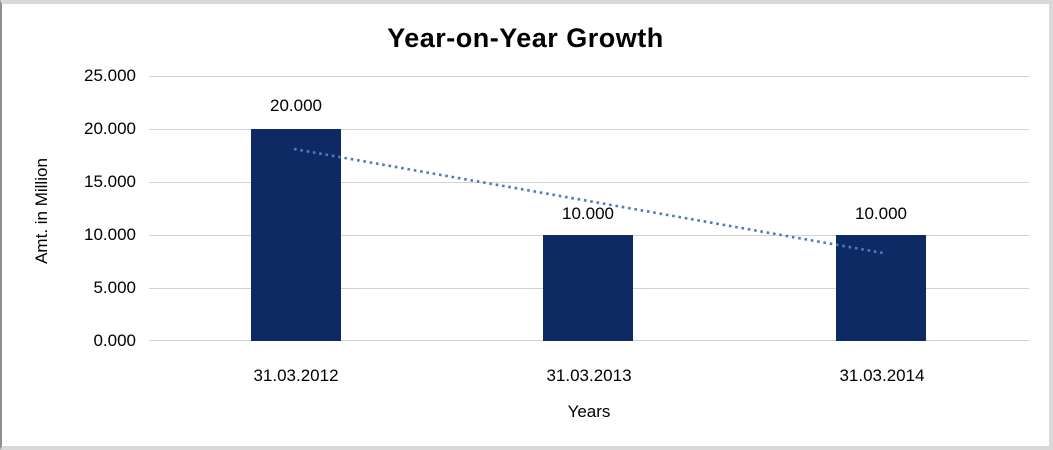  I want to click on x-tick-label: 31.03.2013, so click(589, 375).